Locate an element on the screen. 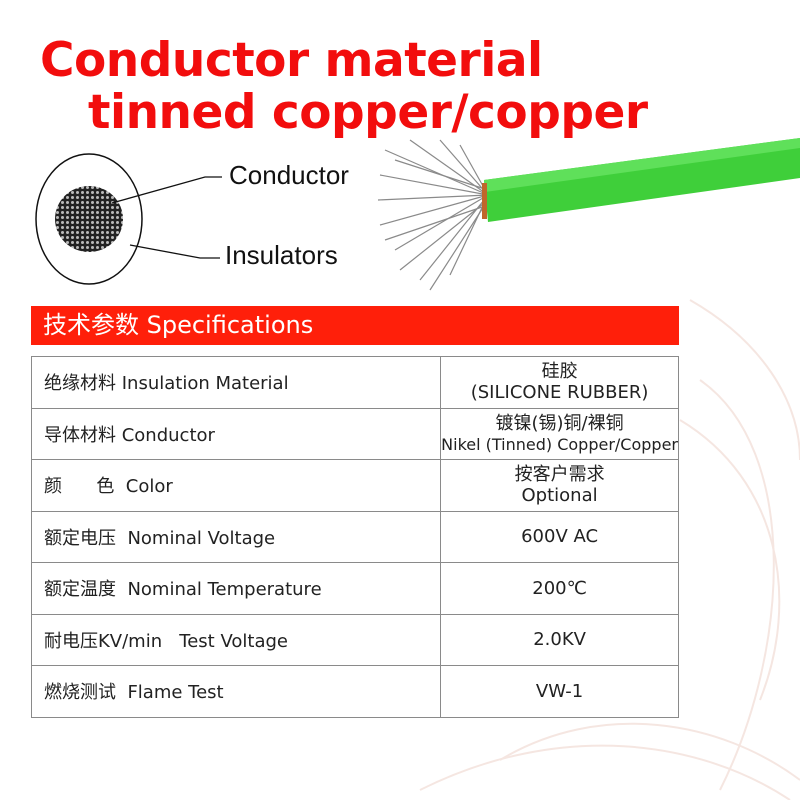  title-line-1: Conductor material is located at coordinates (291, 60).